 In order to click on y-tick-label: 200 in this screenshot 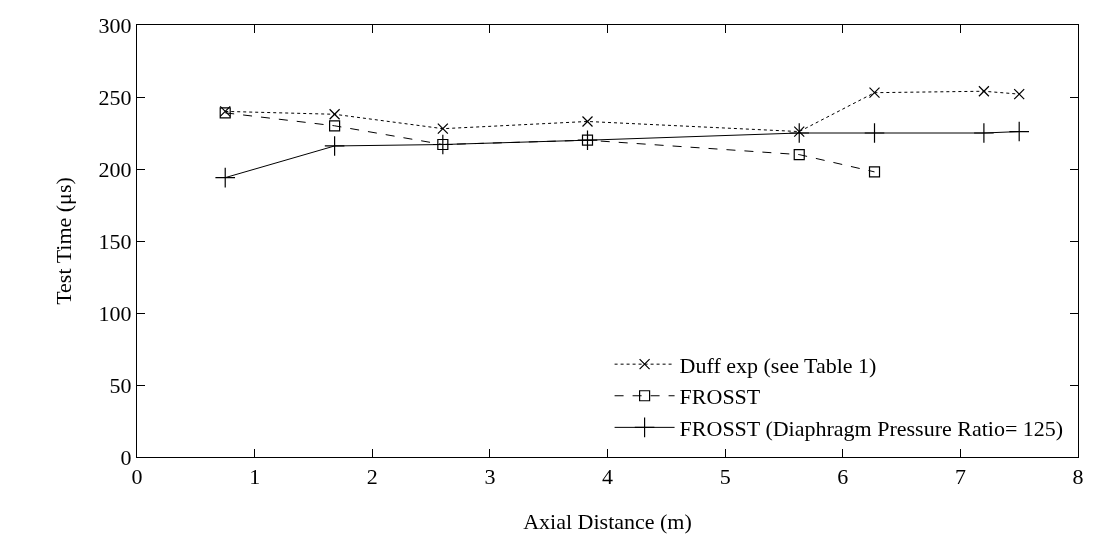, I will do `click(115, 169)`.